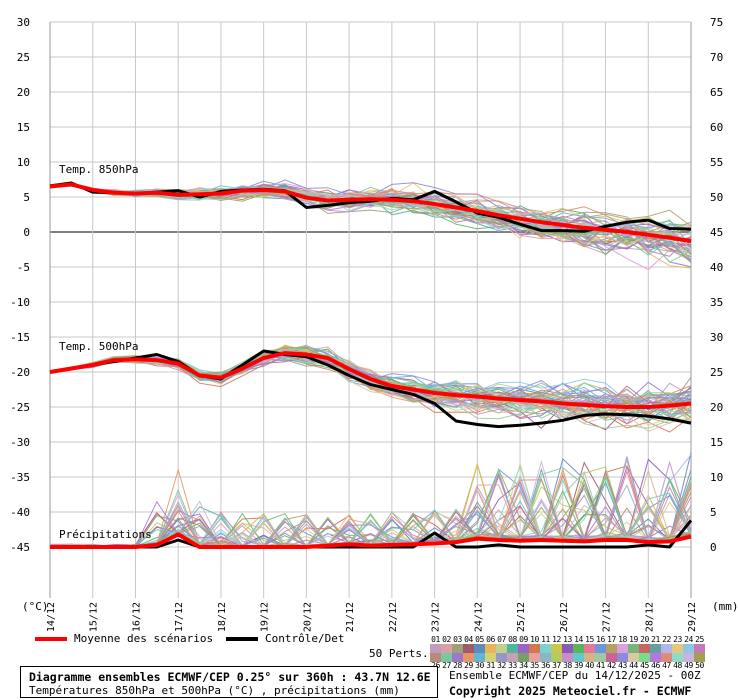 Image resolution: width=740 pixels, height=700 pixels. I want to click on perturbation-id: 48, so click(677, 665).